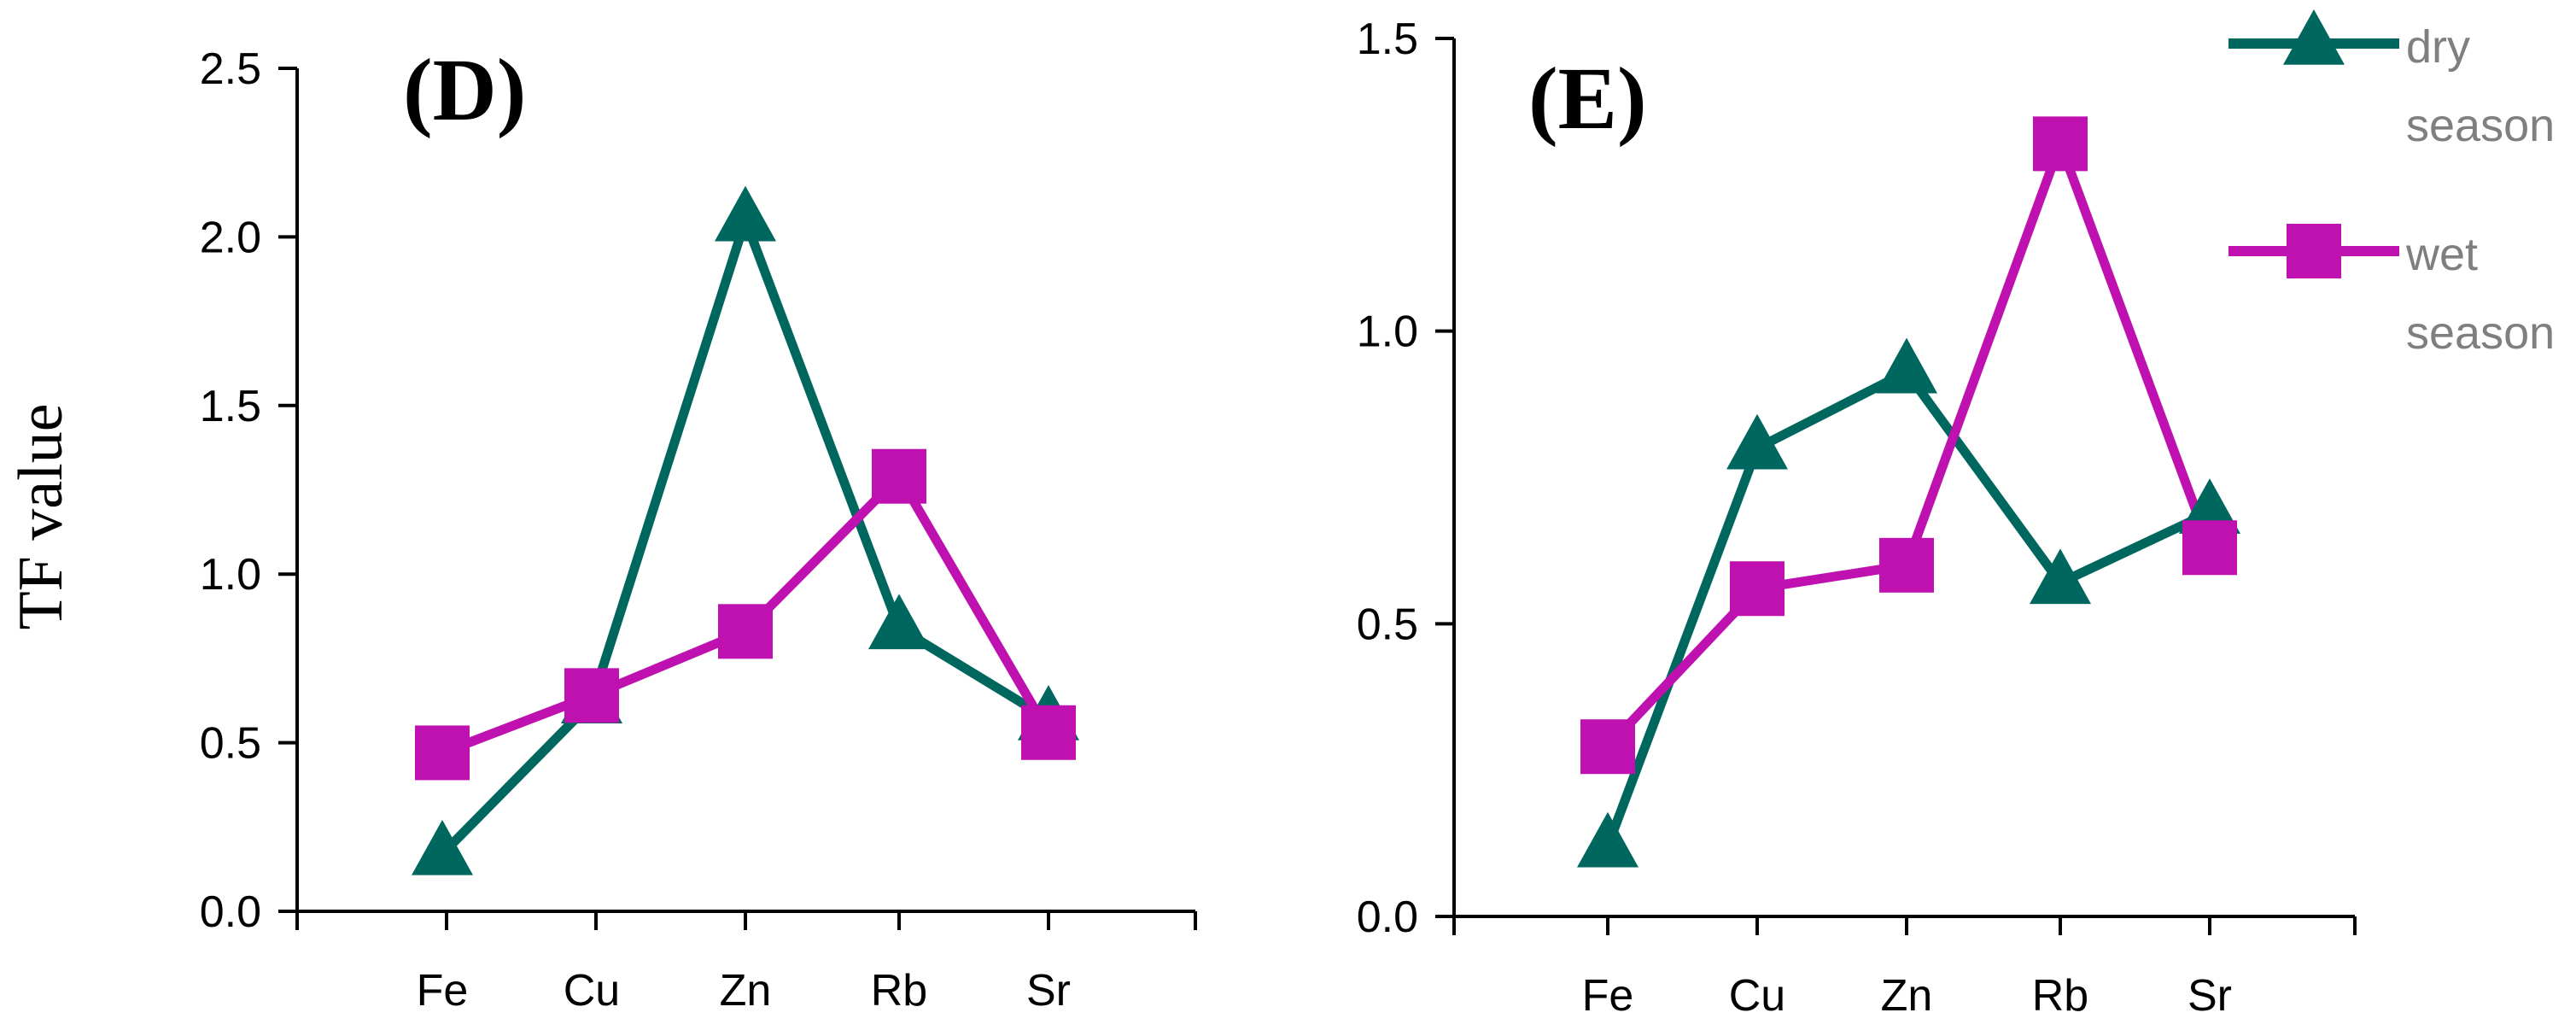  I want to click on legend-marker-dry, so click(2314, 37).